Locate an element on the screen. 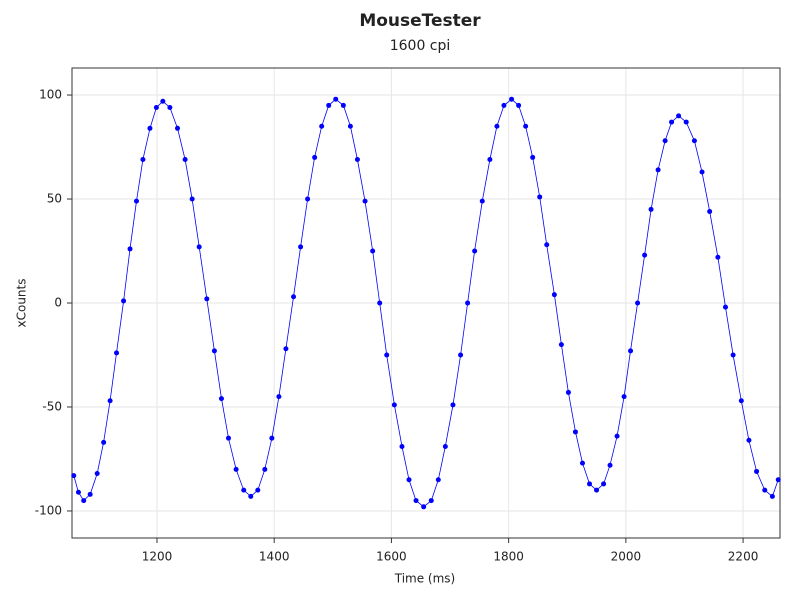 The width and height of the screenshot is (800, 600). x-tick-label: 2200 is located at coordinates (743, 557).